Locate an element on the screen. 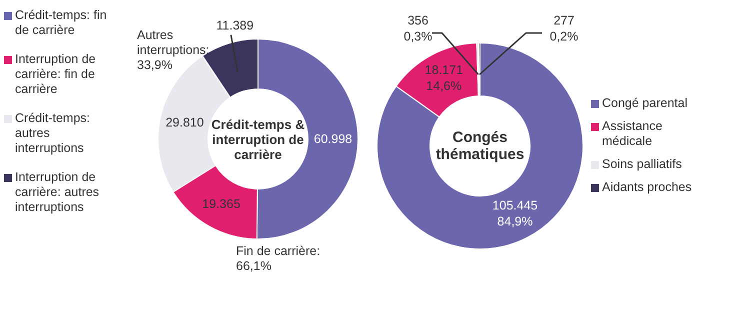  legend-label: Soins palliatifs is located at coordinates (642, 164).